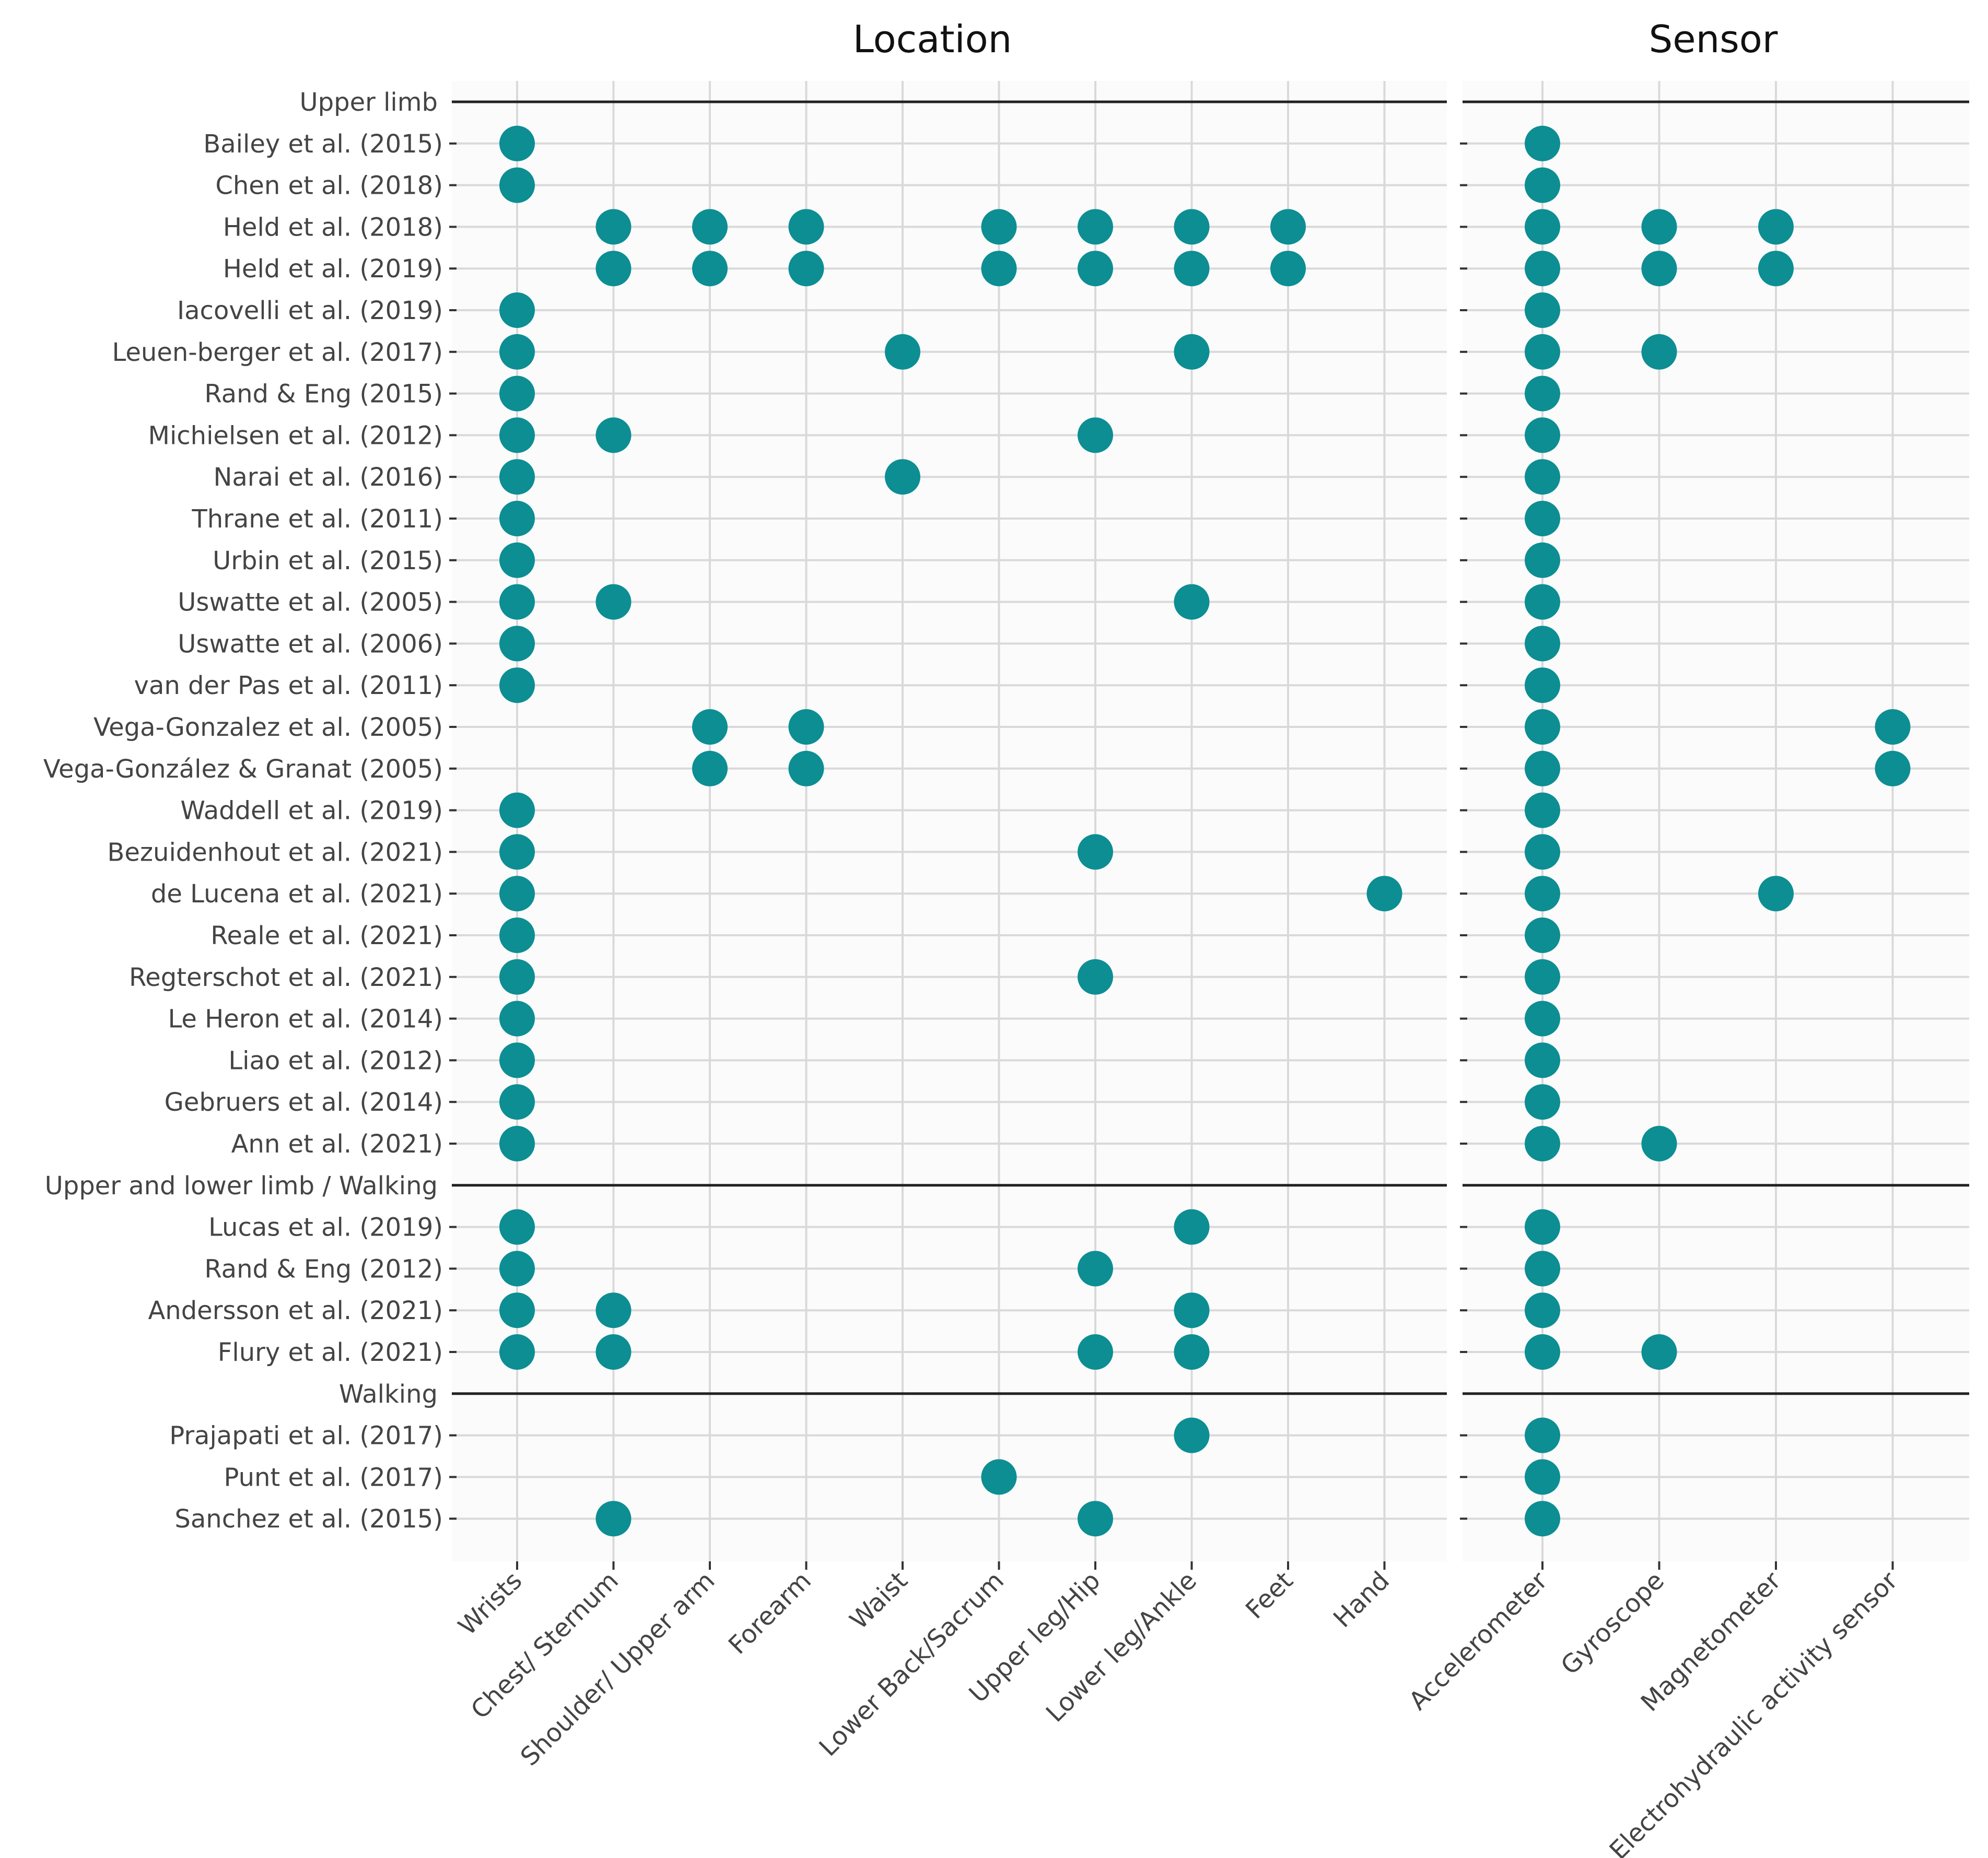  I want to click on data-point-location-gebruers-et-al-2014-wrists, so click(517, 1102).